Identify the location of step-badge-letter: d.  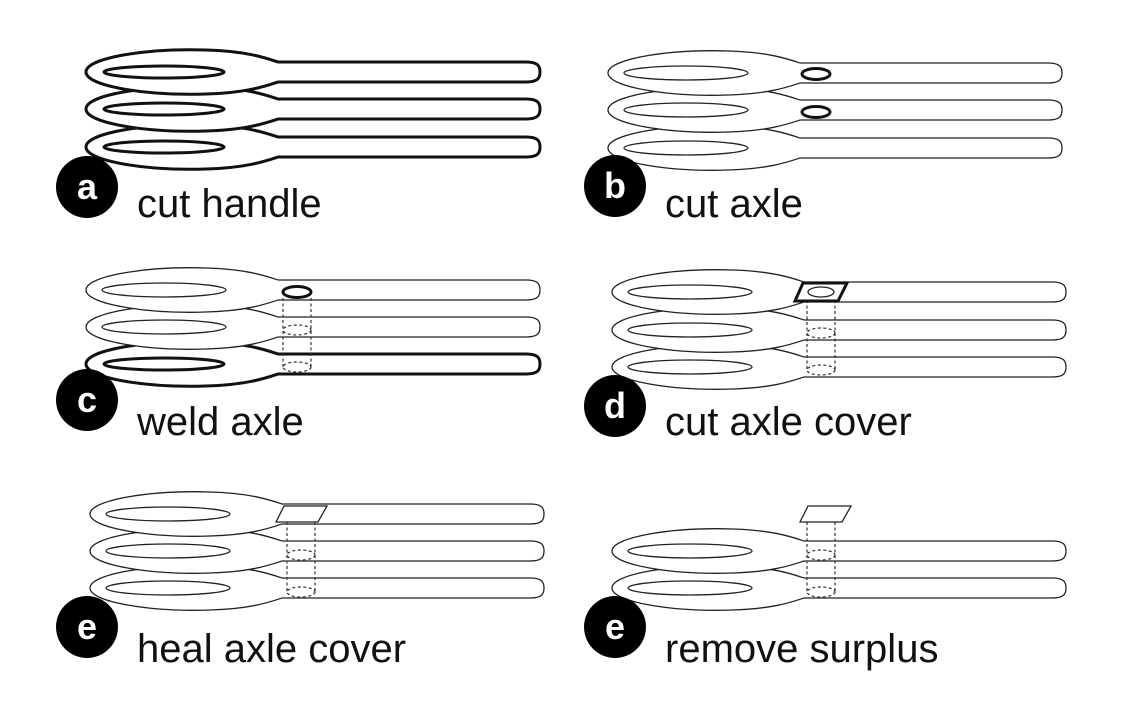
(615, 405).